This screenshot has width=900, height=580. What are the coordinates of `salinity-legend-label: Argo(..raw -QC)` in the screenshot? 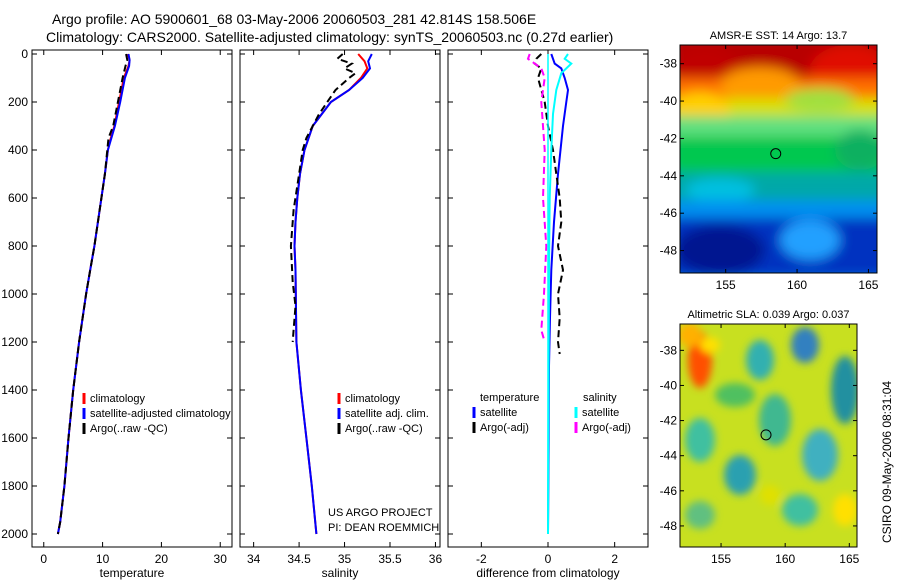 It's located at (384, 429).